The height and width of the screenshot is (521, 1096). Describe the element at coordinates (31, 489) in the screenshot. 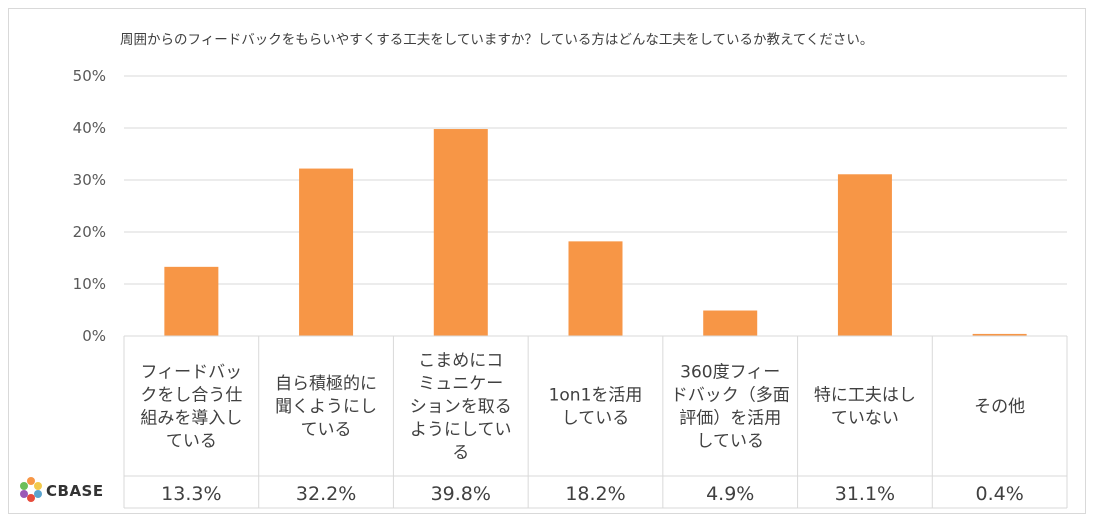

I see `cbase-logo-icon` at that location.